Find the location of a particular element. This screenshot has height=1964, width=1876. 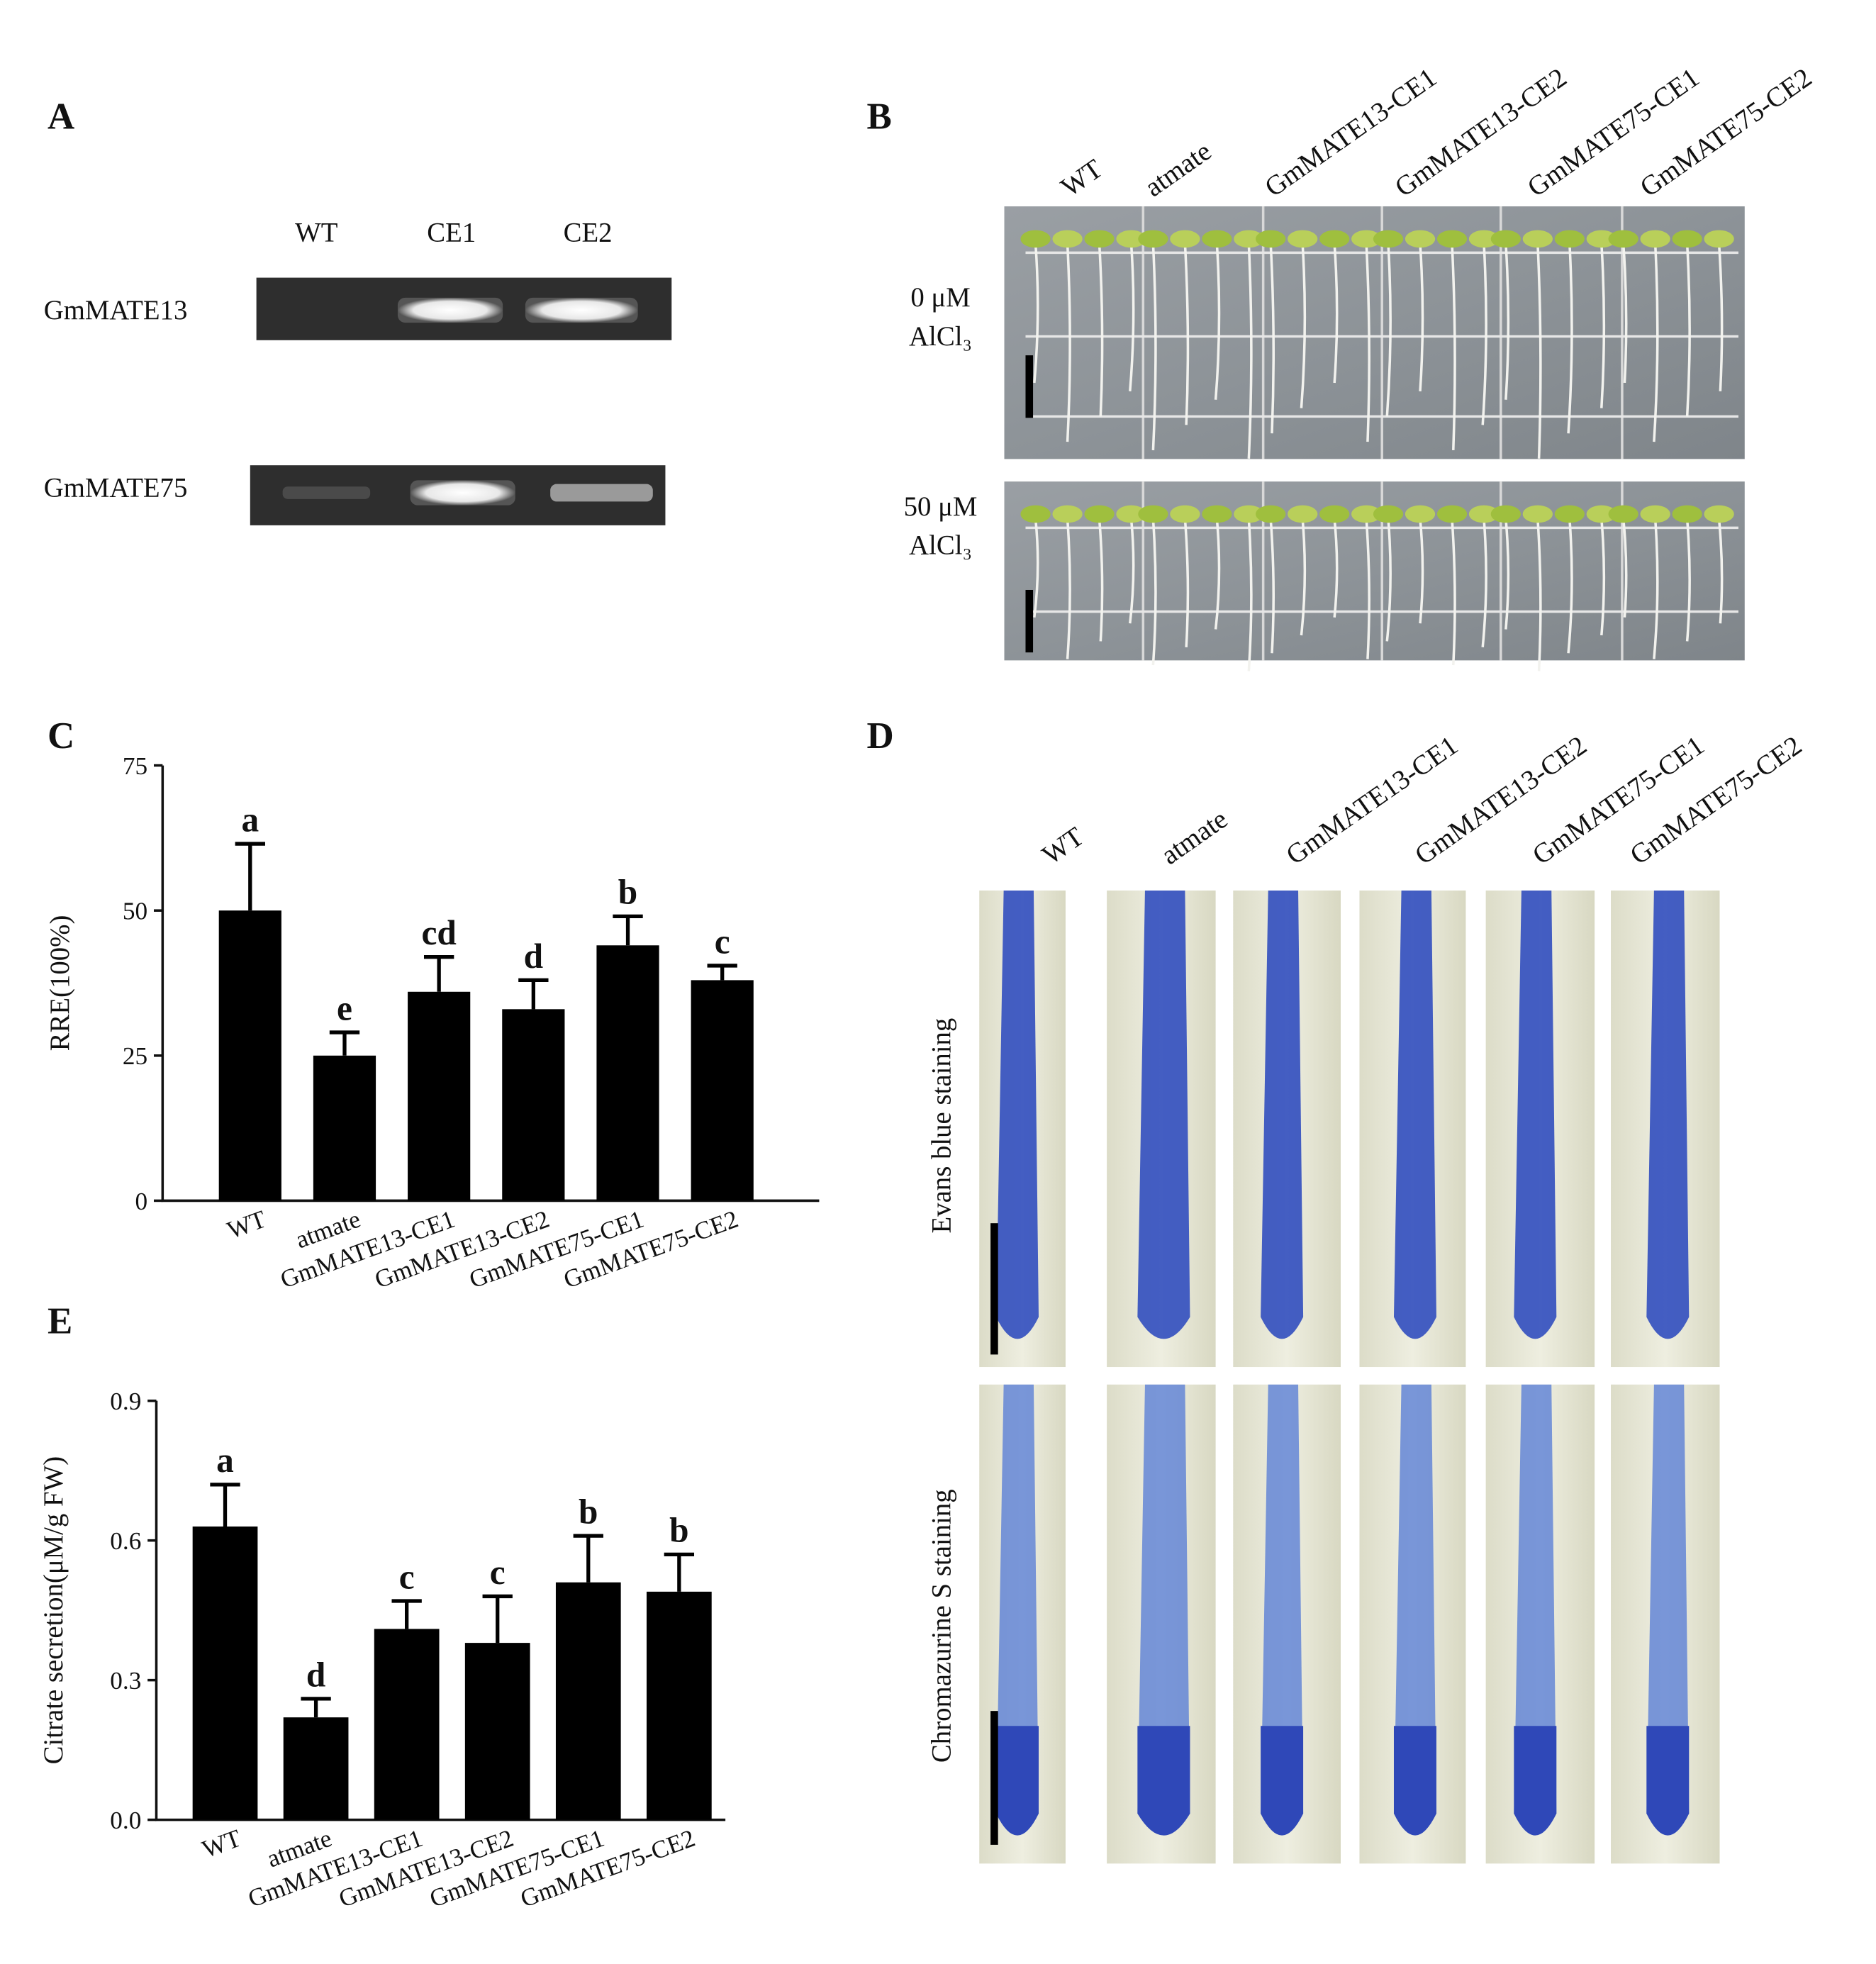

significance-letter: c is located at coordinates (498, 1572).